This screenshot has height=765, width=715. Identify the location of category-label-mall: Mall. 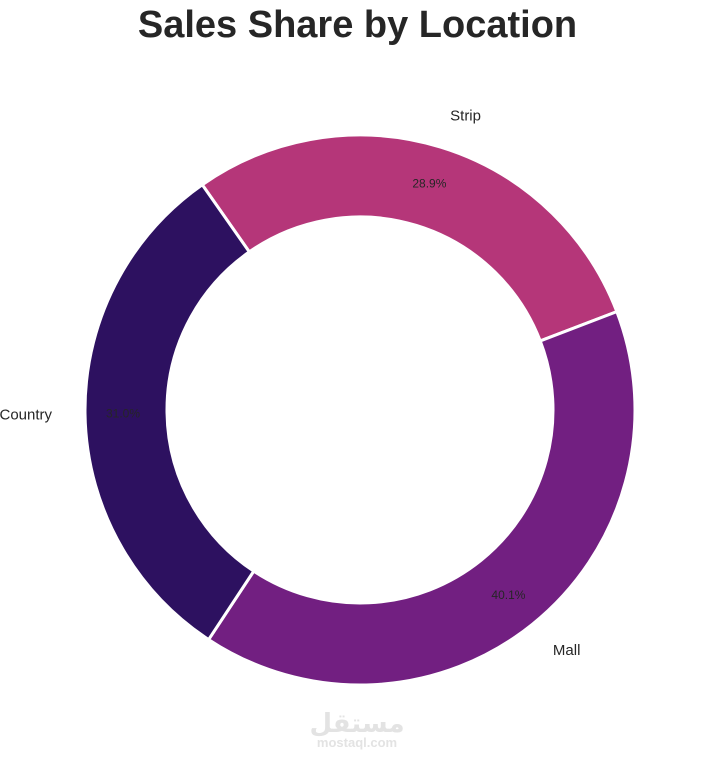
(567, 650).